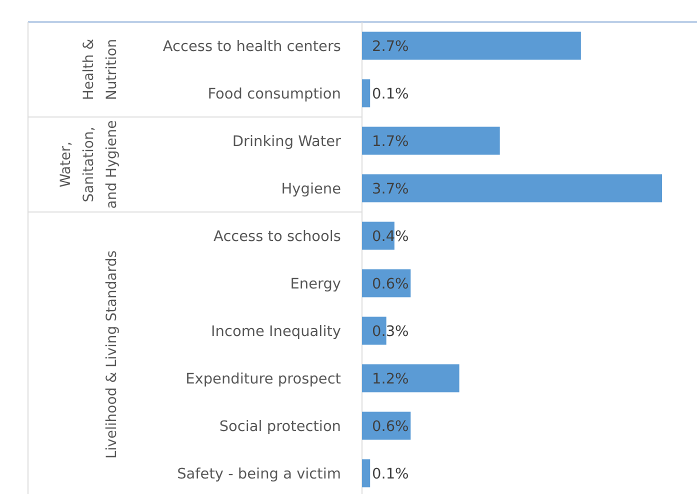 This screenshot has width=697, height=494. Describe the element at coordinates (390, 379) in the screenshot. I see `data-label: 1.2%` at that location.